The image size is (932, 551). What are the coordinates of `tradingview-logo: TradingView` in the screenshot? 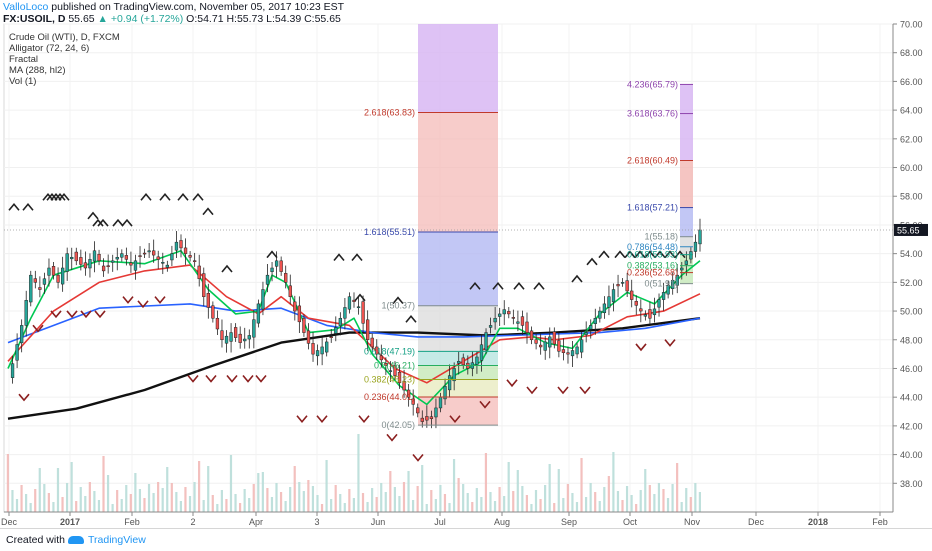 It's located at (107, 540).